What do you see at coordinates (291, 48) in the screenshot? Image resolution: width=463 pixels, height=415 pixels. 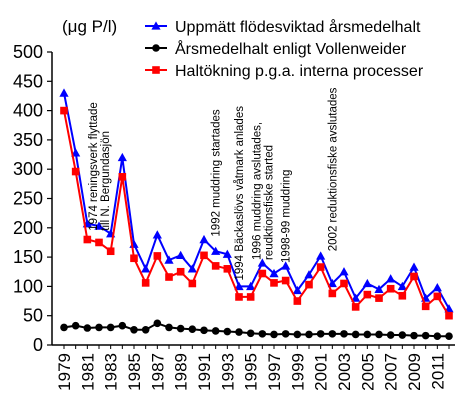 I see `legend-label: Årsmedelhalt enligt Vollenweider` at bounding box center [291, 48].